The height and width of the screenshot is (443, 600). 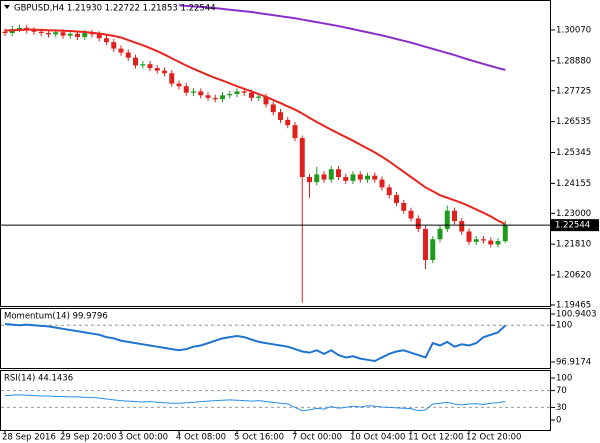 What do you see at coordinates (573, 184) in the screenshot?
I see `y-tick-label: 1.24155` at bounding box center [573, 184].